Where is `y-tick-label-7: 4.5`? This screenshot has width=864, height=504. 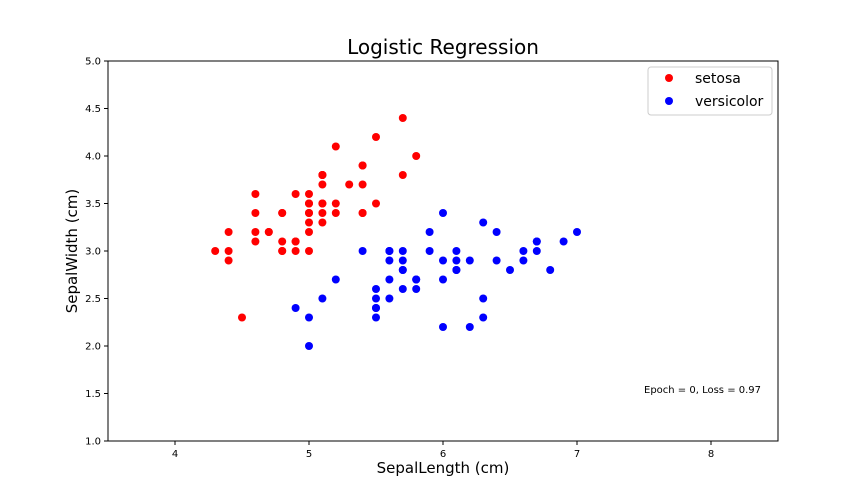
y-tick-label-7: 4.5 is located at coordinates (93, 109).